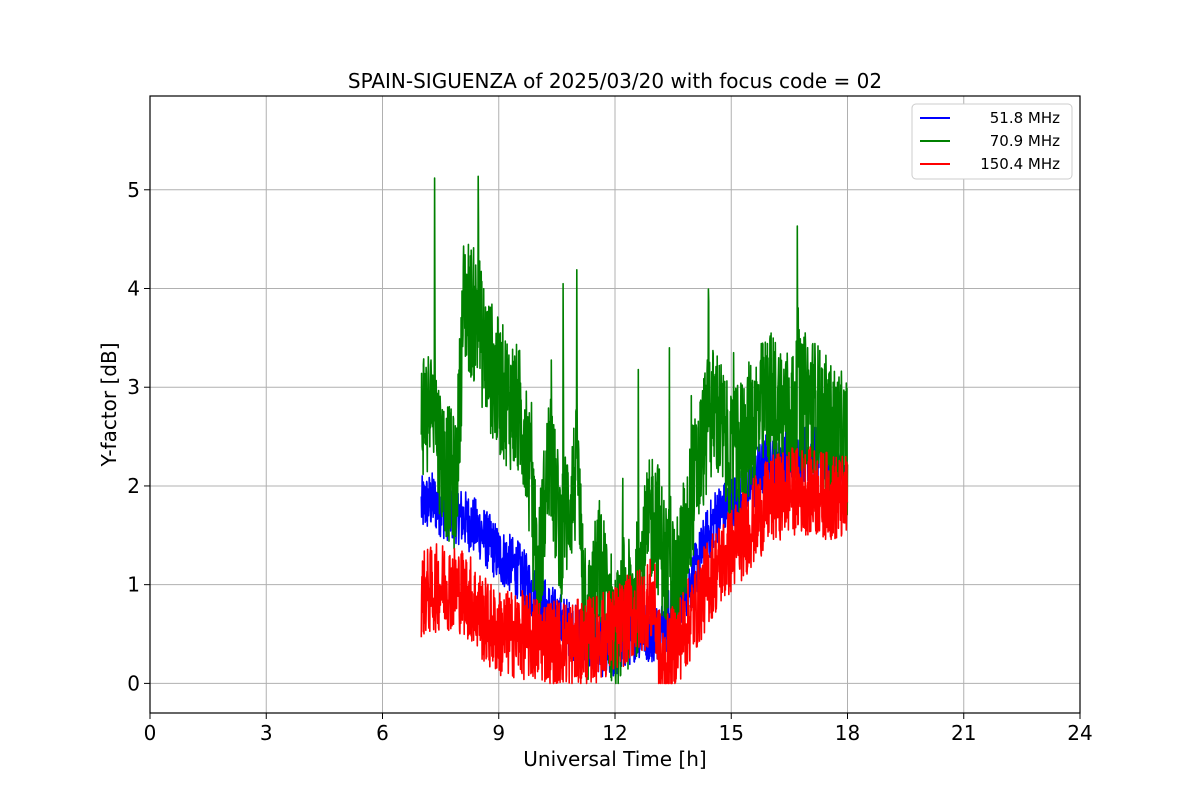 The image size is (1200, 804). I want to click on legend-box, so click(992, 141).